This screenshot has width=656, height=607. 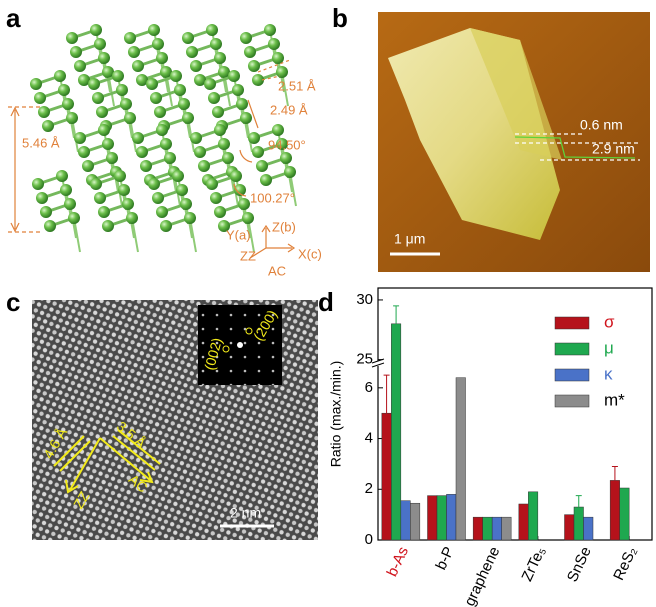 What do you see at coordinates (398, 561) in the screenshot?
I see `x-tick-label: b-As` at bounding box center [398, 561].